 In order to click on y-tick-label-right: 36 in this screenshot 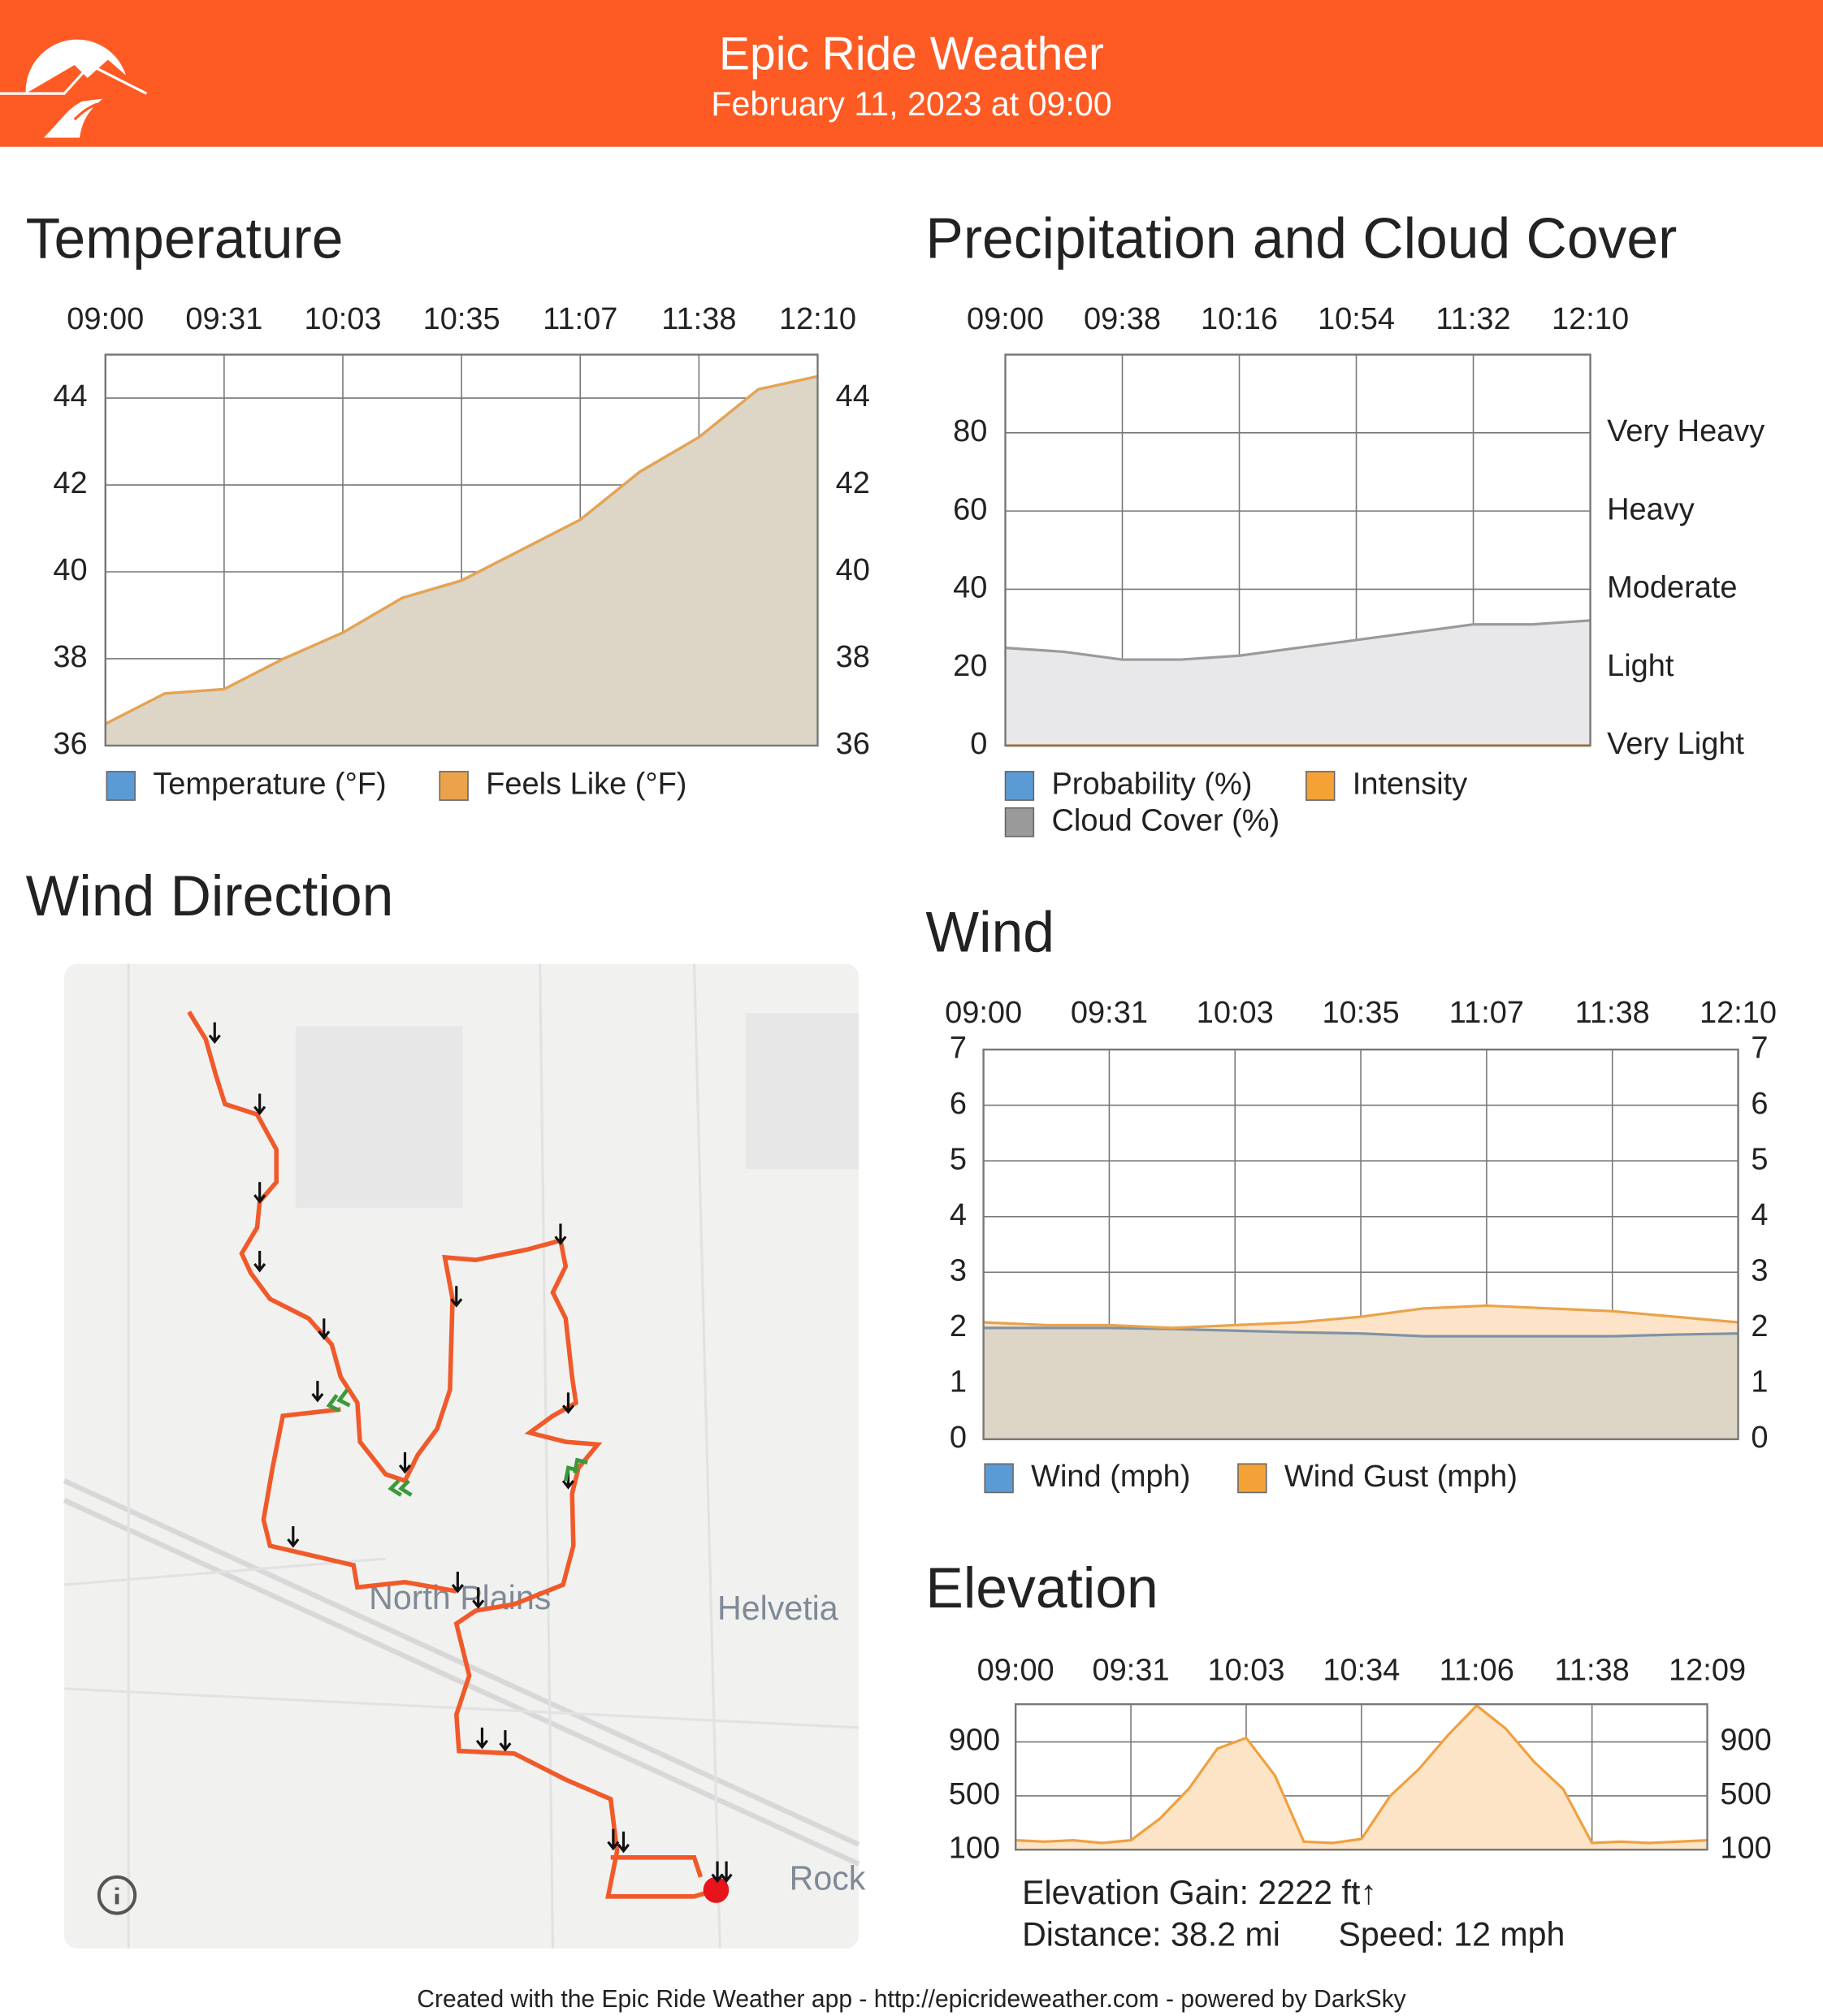, I will do `click(853, 744)`.